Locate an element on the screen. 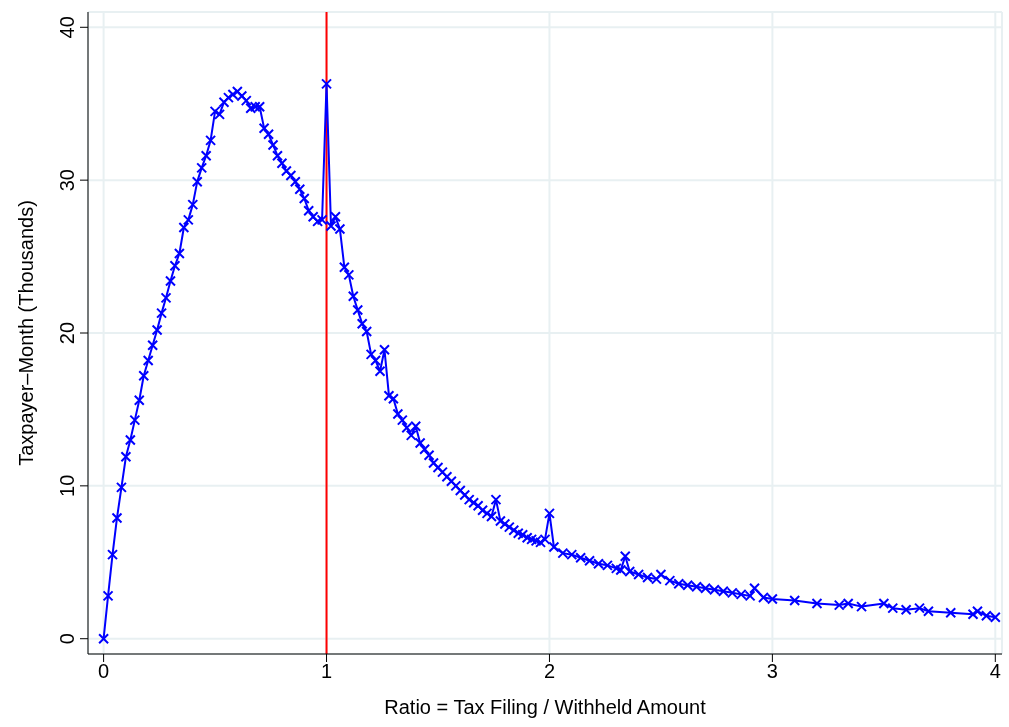  x-tick-label: 3 is located at coordinates (772, 671).